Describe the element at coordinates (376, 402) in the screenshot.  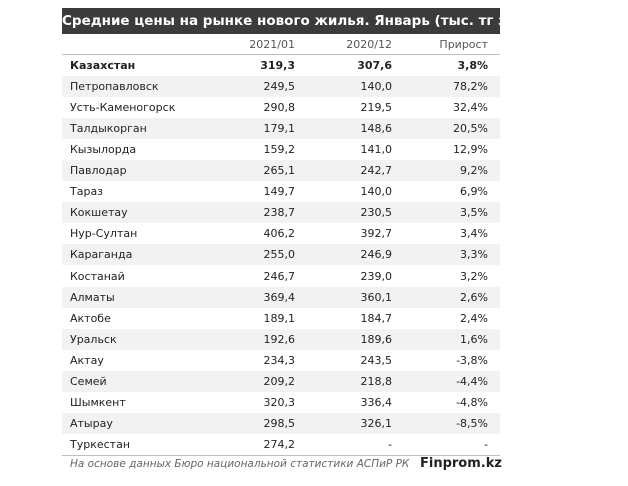
I see `cell-value: 336,4` at that location.